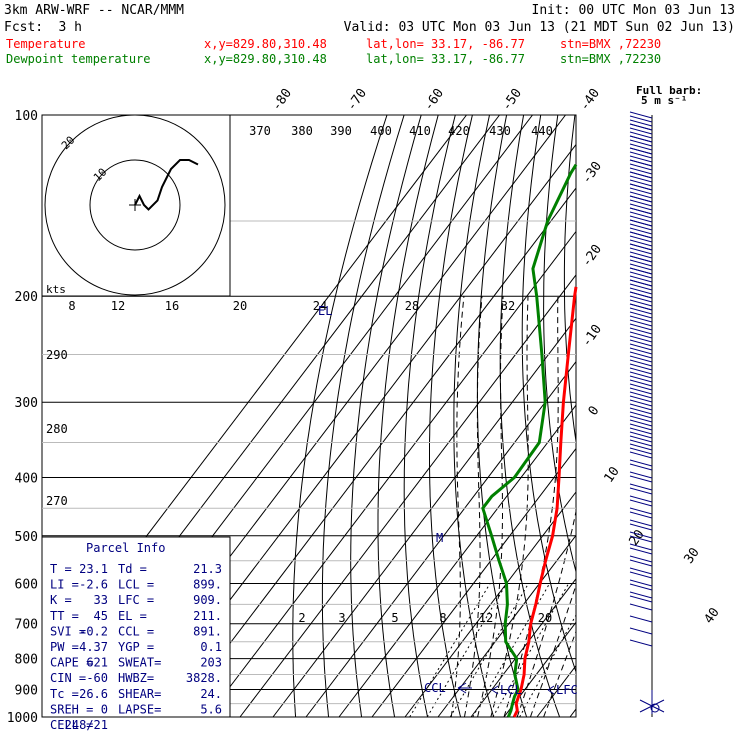 The height and width of the screenshot is (740, 740). I want to click on parcel-info-cell: K =, so click(61, 600).